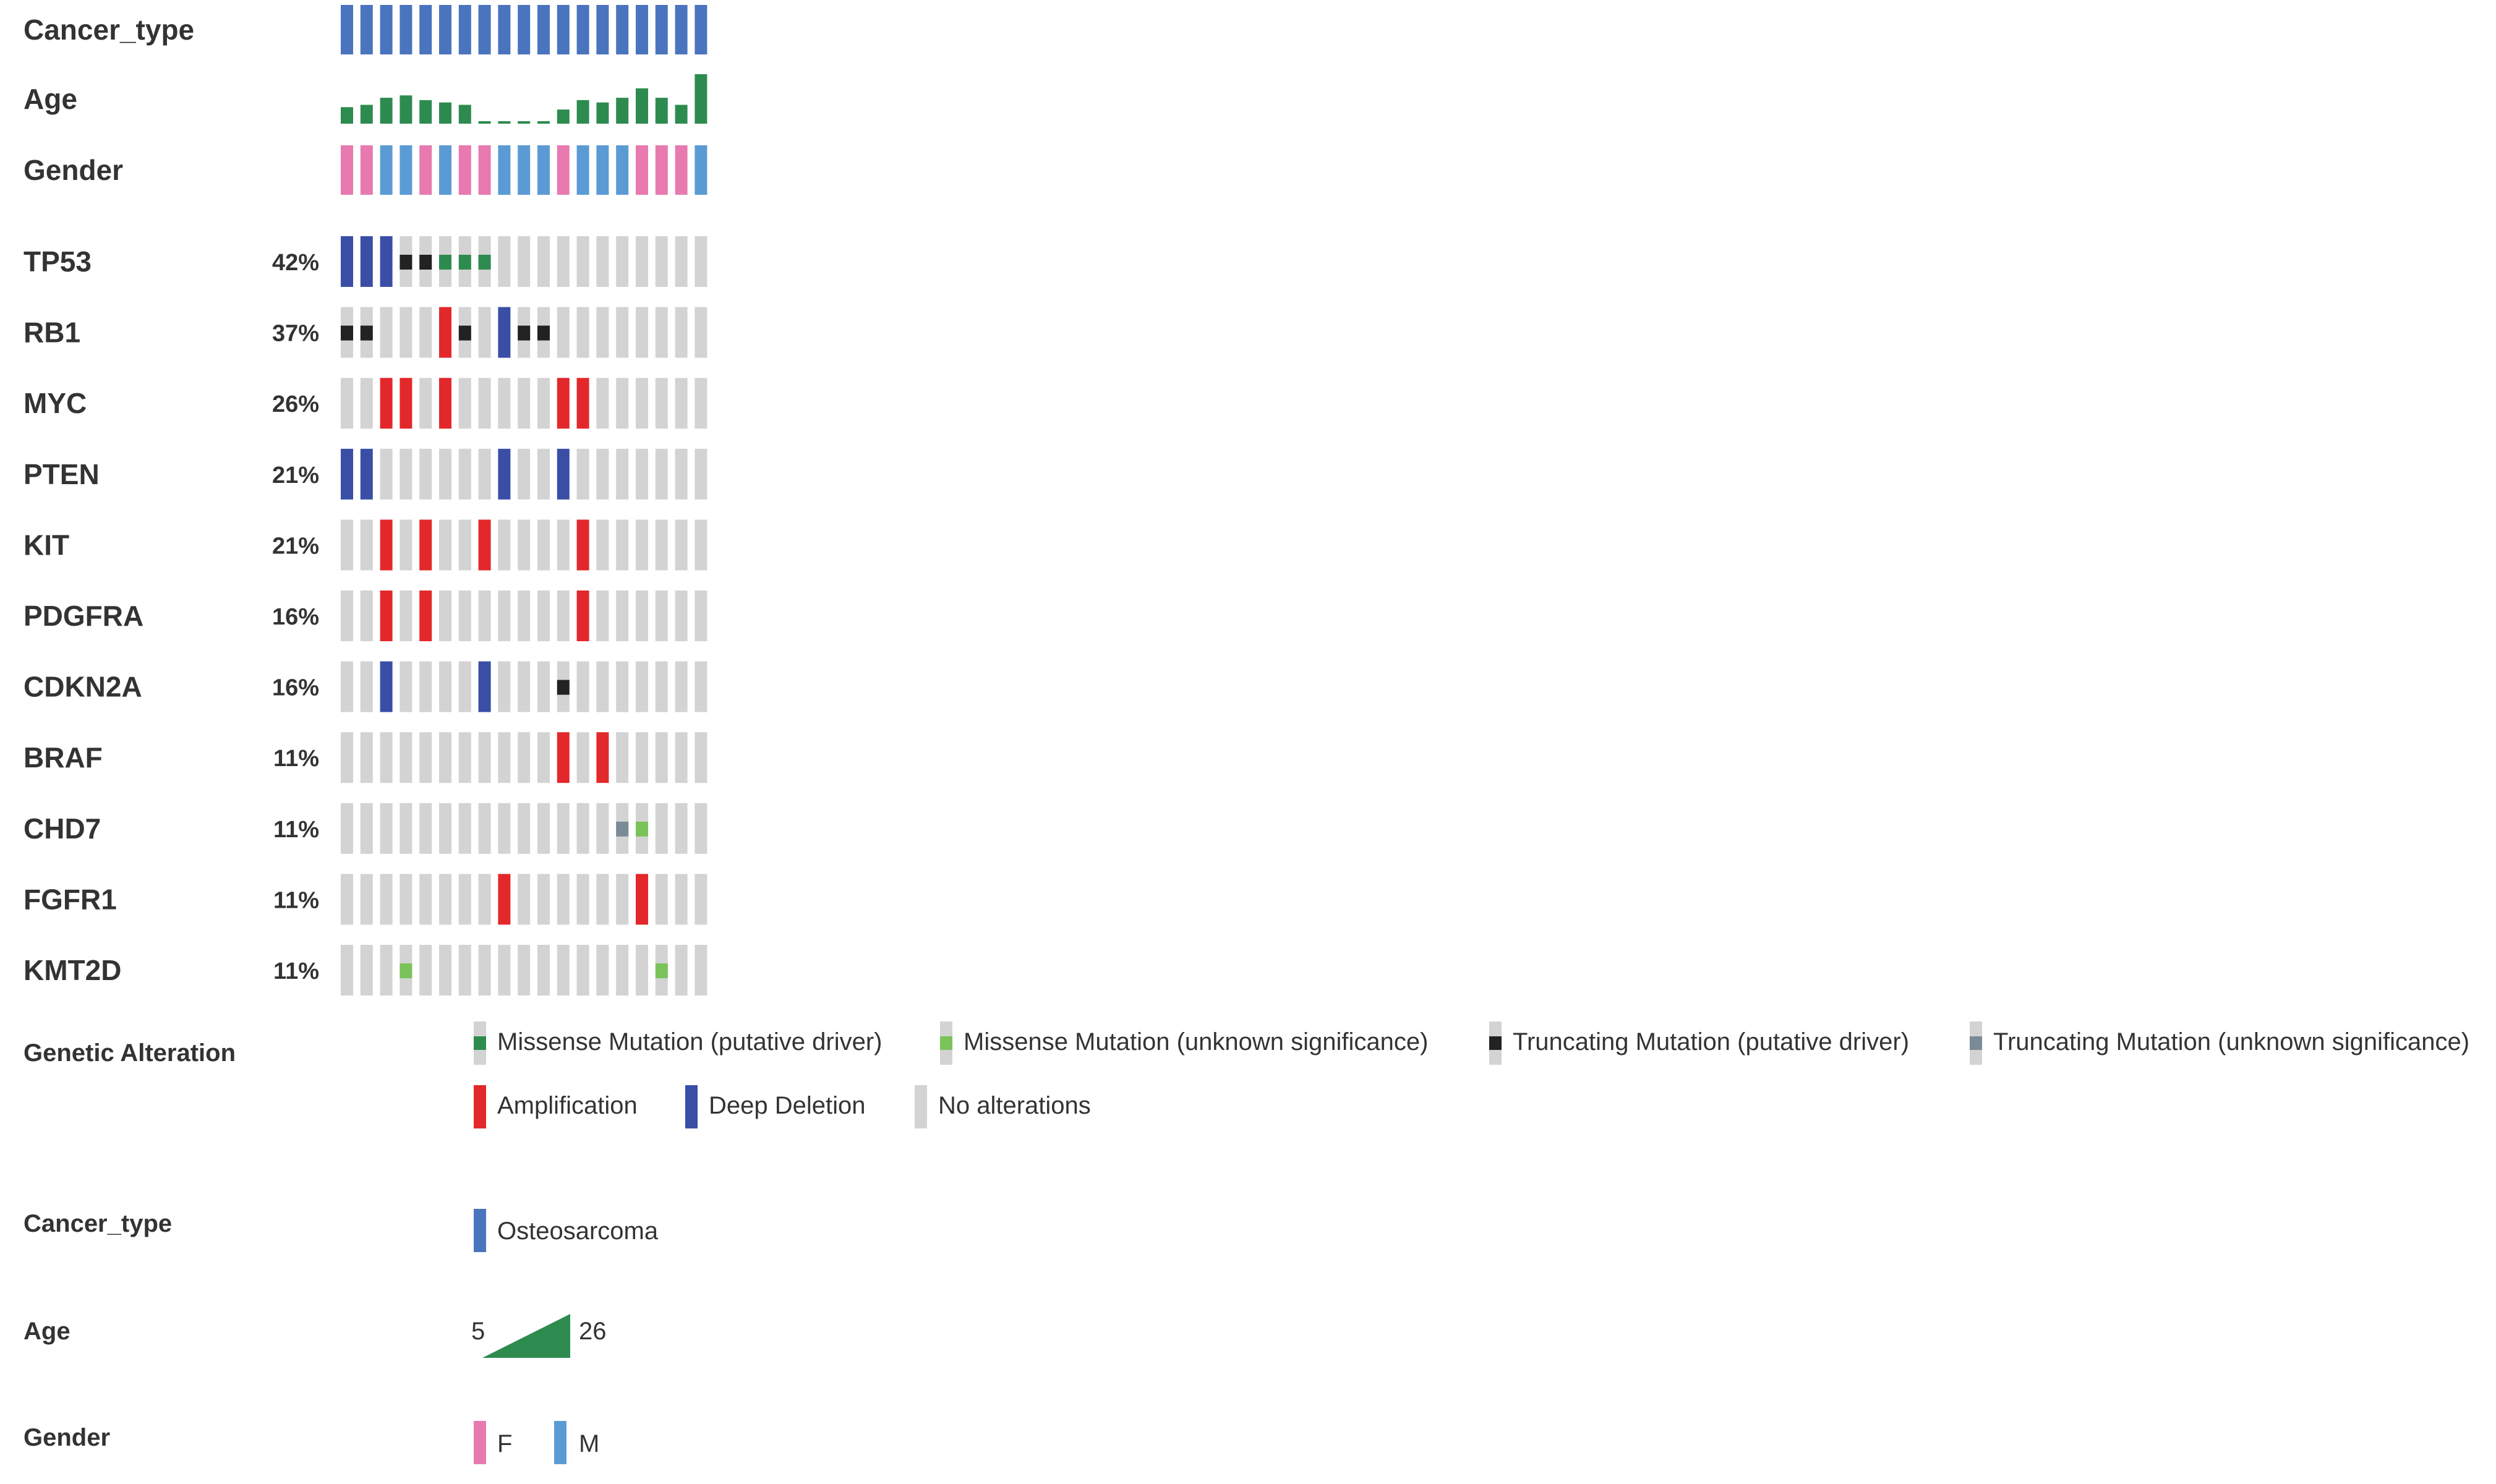  Describe the element at coordinates (1495, 1043) in the screenshot. I see `legend-swatch-truncating-driver` at that location.